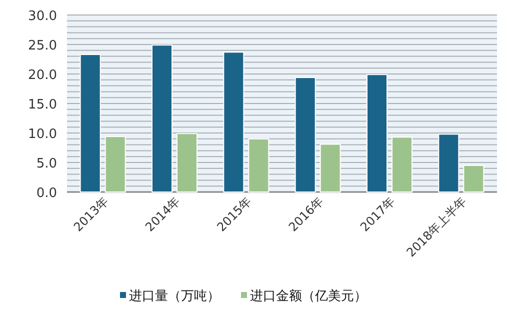 Image resolution: width=507 pixels, height=327 pixels. I want to click on y-tick-label: 25.0, so click(42, 46).